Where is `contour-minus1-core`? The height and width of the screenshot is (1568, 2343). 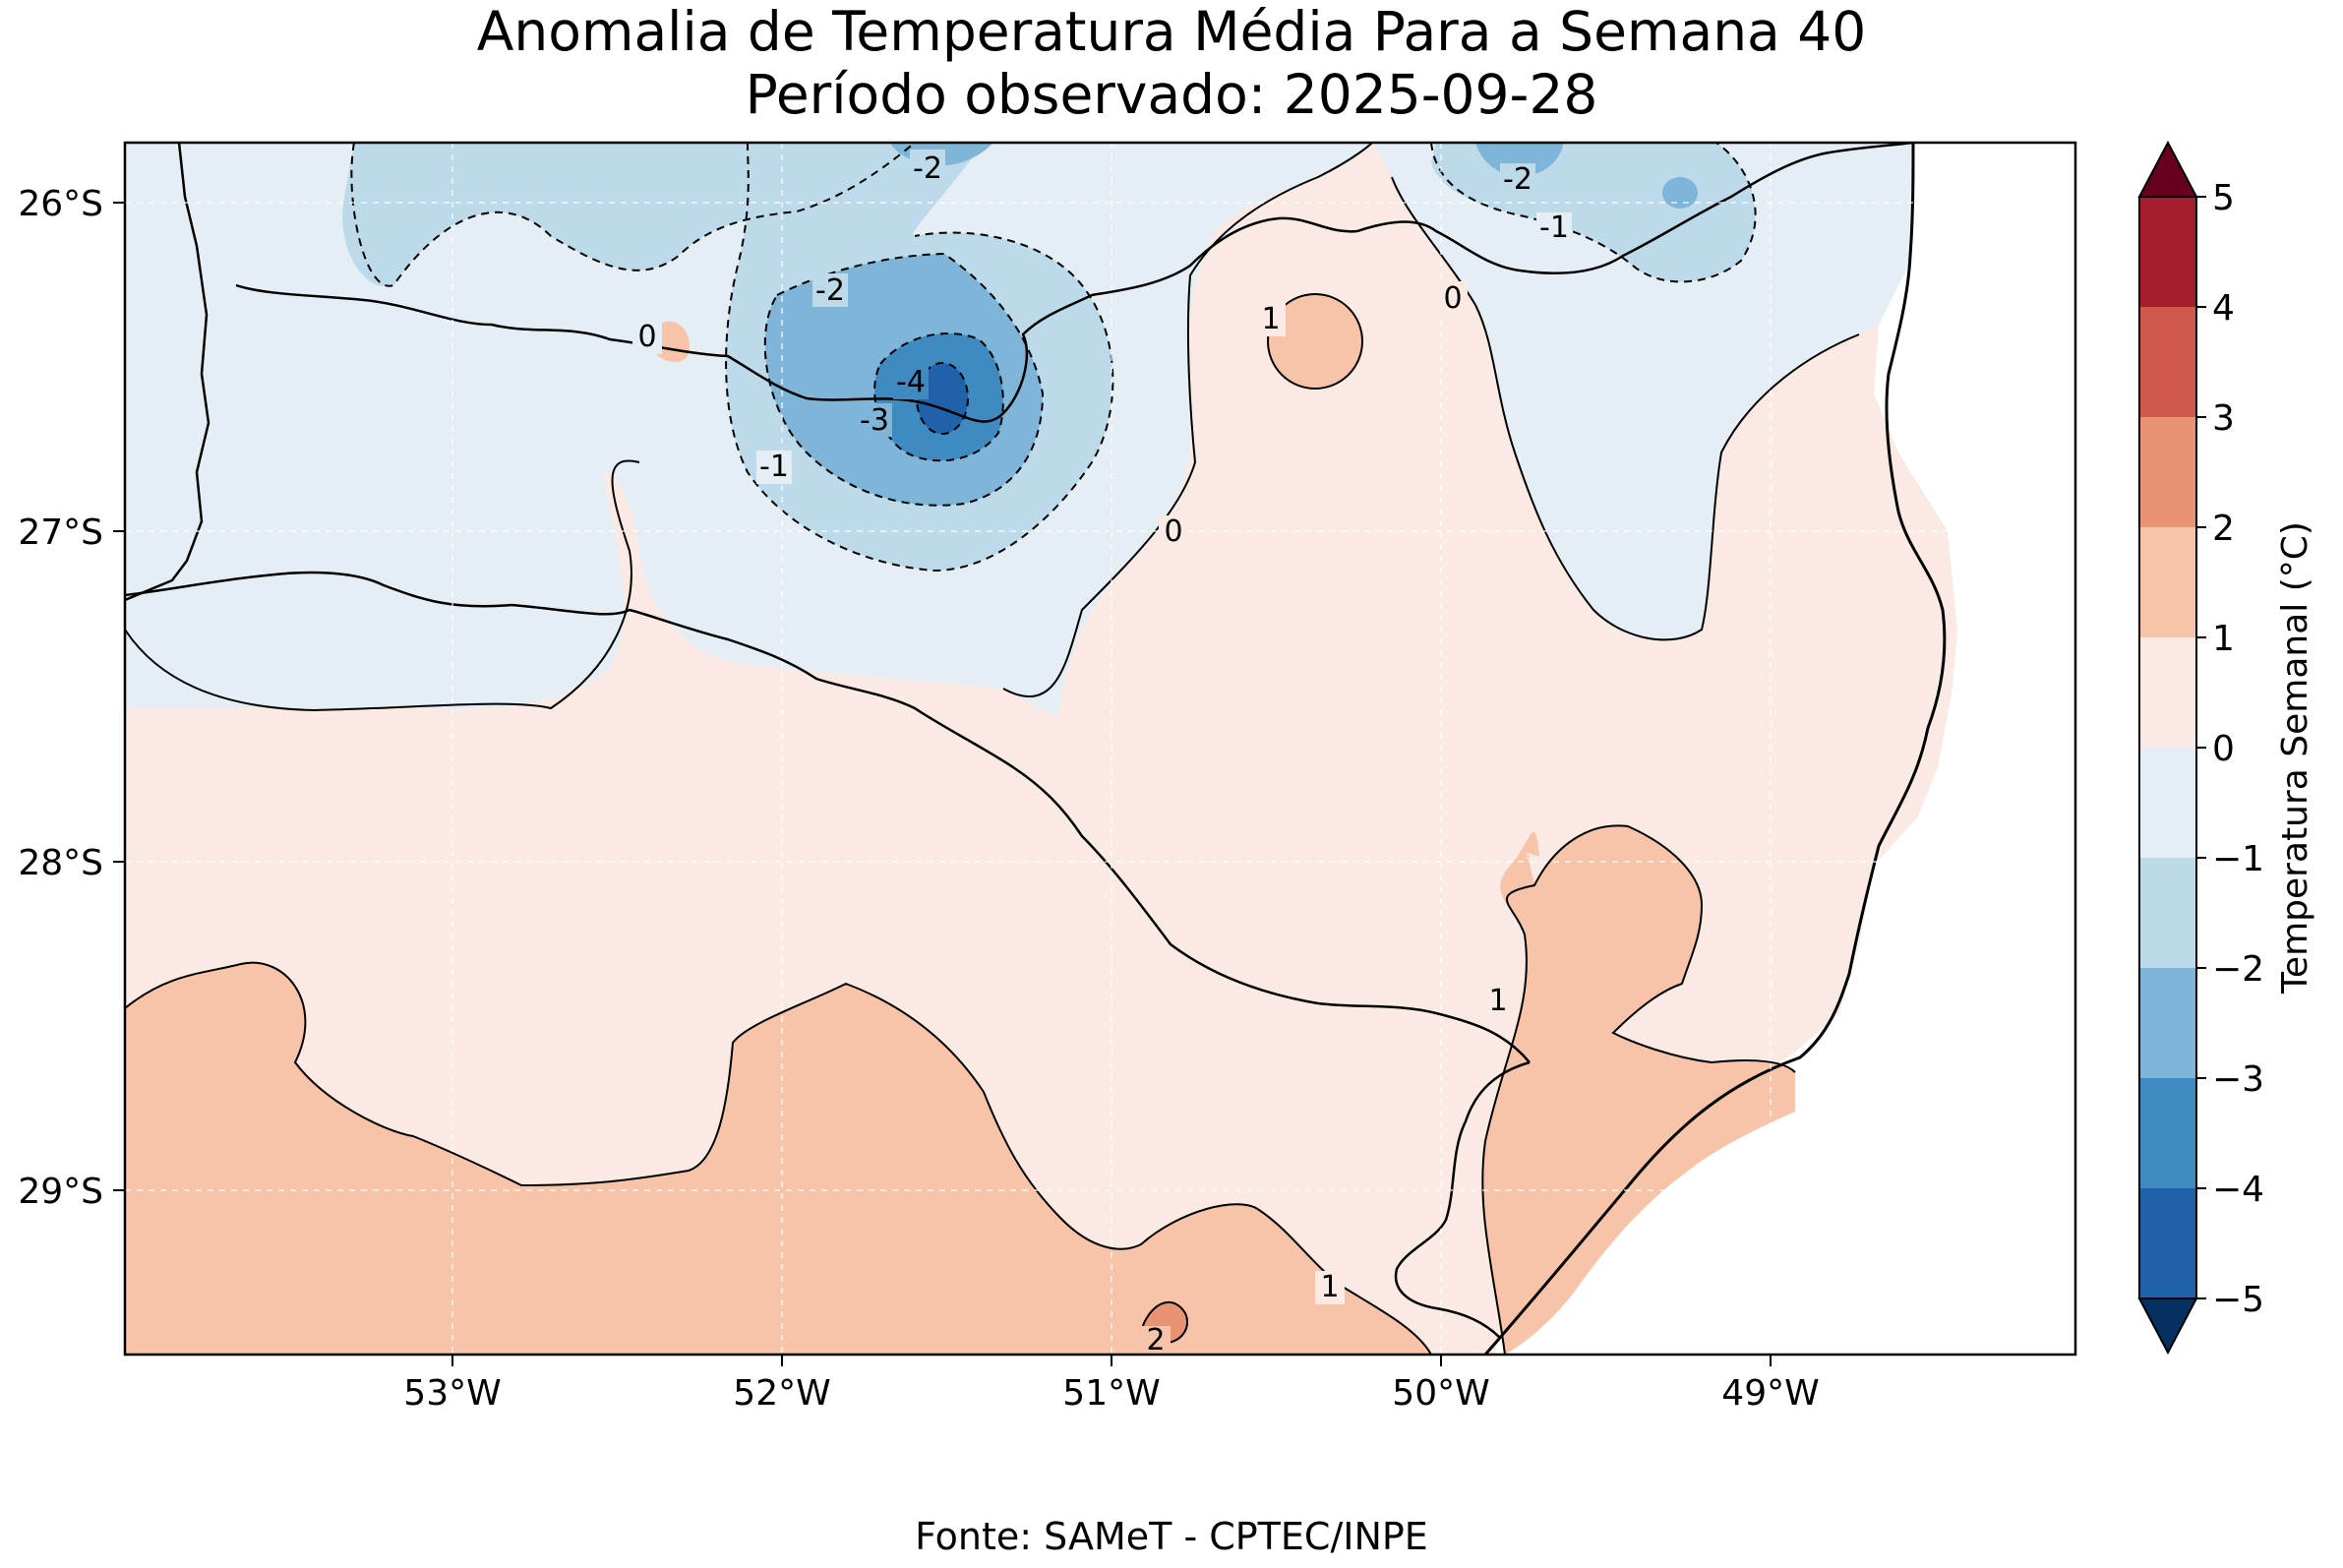 contour-minus1-core is located at coordinates (920, 358).